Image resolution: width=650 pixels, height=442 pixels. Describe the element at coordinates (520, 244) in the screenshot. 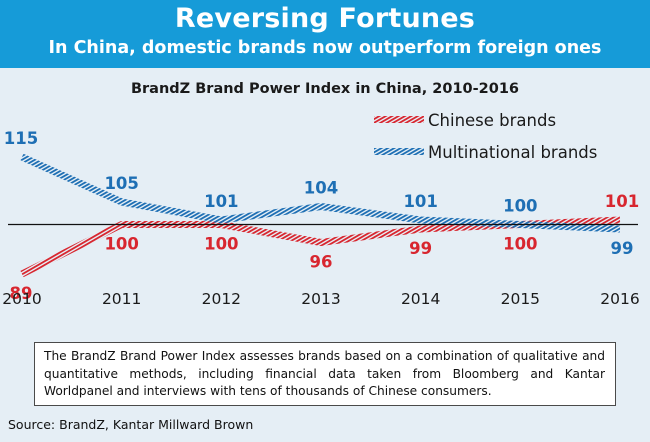

I see `chinese-brands-label-2015: 100` at that location.